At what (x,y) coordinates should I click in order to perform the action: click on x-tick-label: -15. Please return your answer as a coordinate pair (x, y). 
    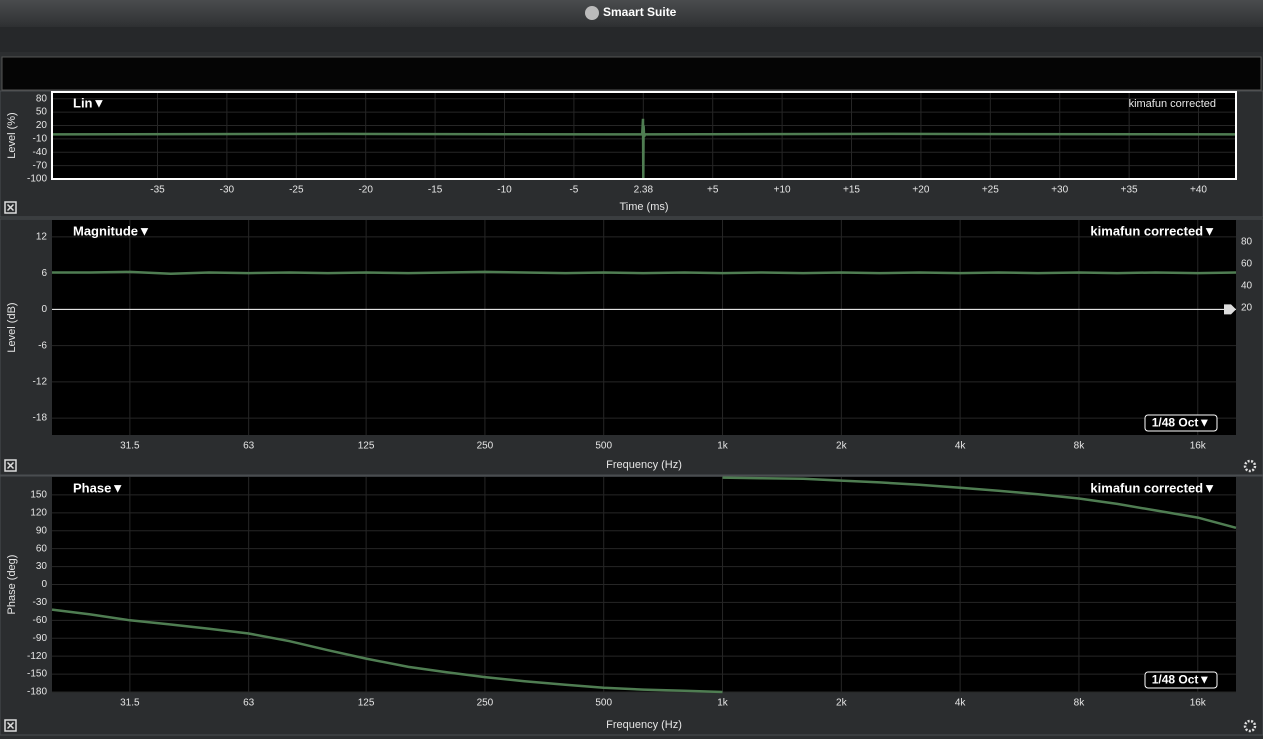
    Looking at the image, I should click on (435, 190).